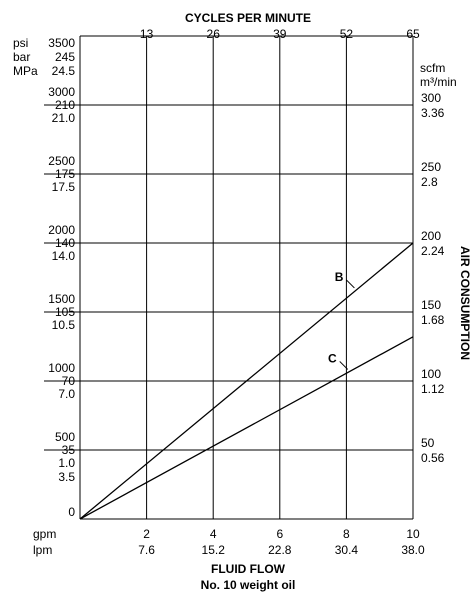  I want to click on top-tick-label: 65, so click(413, 34).